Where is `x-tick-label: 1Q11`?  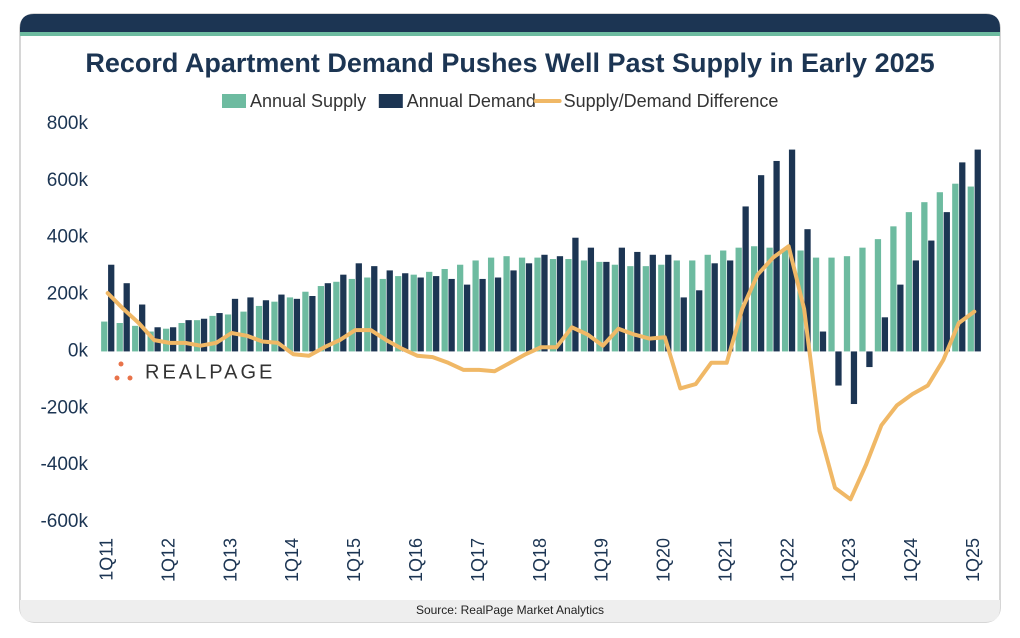
x-tick-label: 1Q11 is located at coordinates (106, 559).